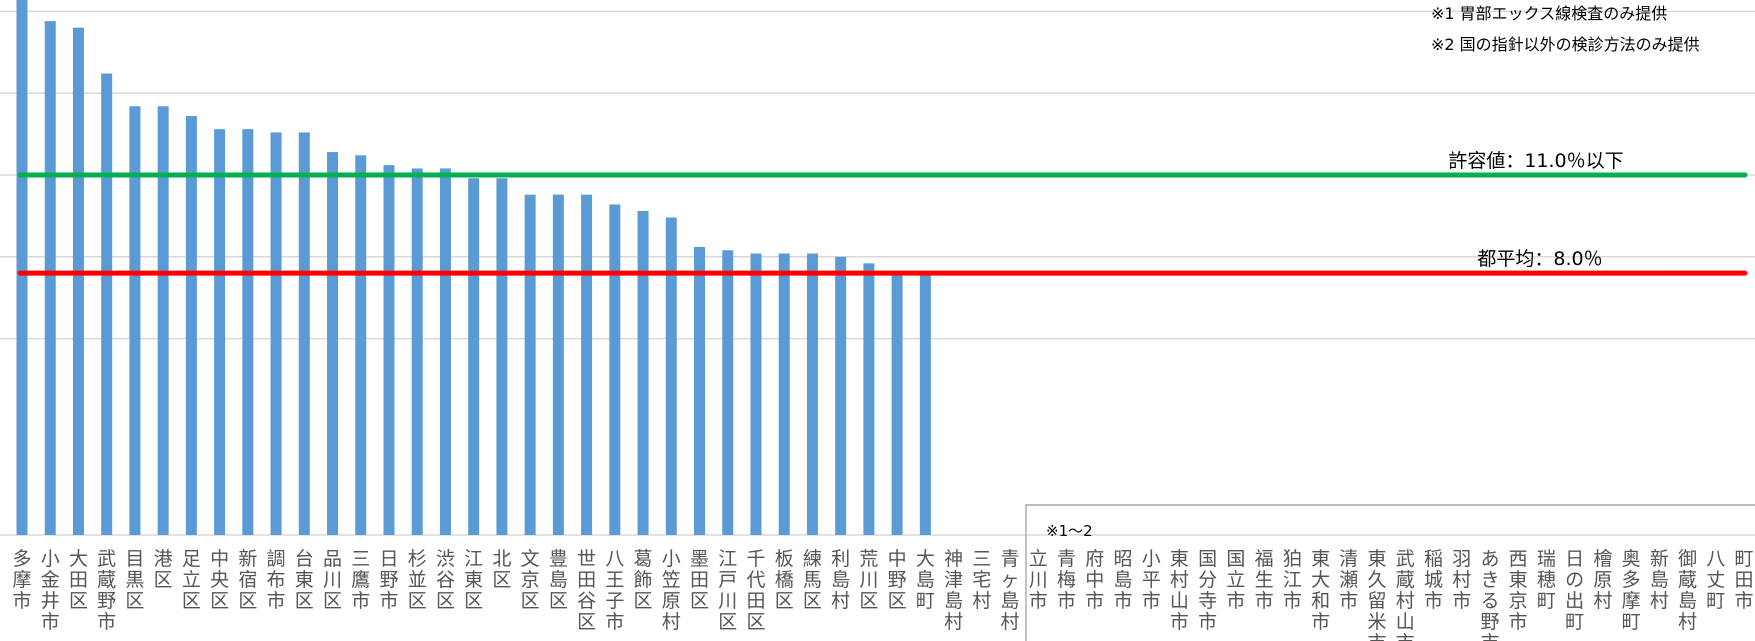 The width and height of the screenshot is (1755, 641). I want to click on note-box-label: ※1〜2, so click(1069, 531).